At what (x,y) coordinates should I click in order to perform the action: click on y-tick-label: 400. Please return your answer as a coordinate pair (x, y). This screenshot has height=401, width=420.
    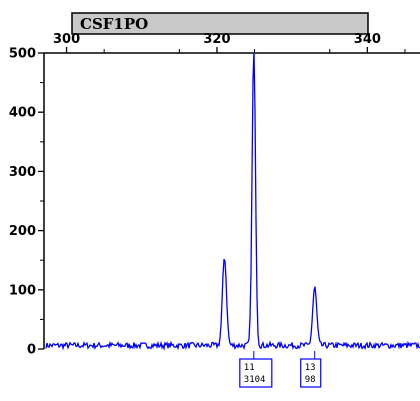
    Looking at the image, I should click on (22, 113).